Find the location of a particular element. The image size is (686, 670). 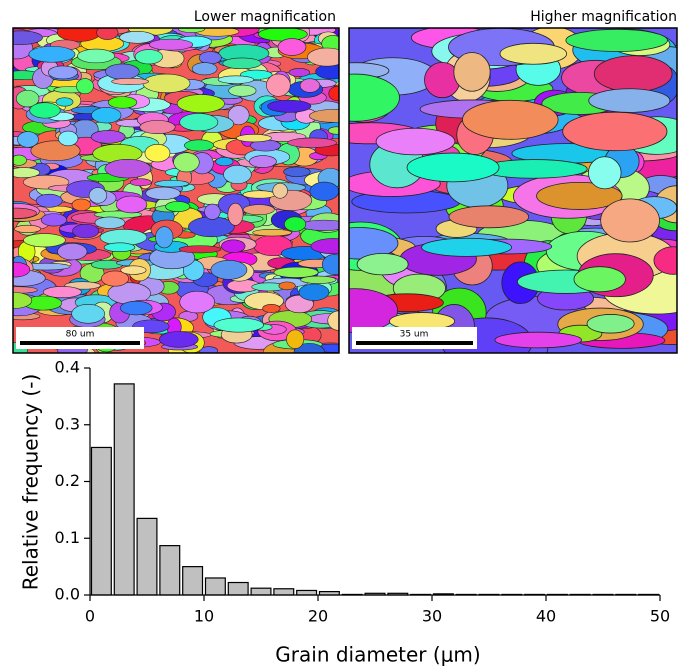

y-tick-label: 0.4 is located at coordinates (67, 367).